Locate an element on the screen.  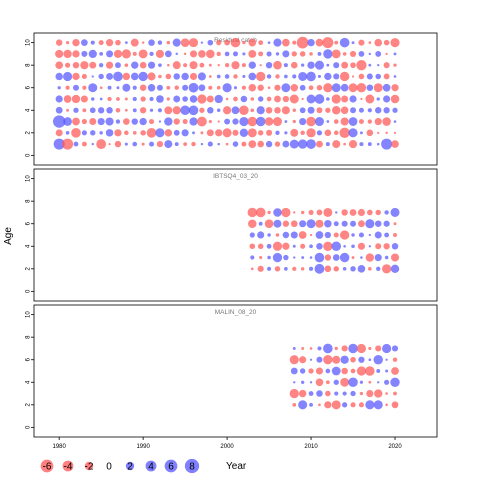
x-tick-label: 1980 is located at coordinates (60, 447).